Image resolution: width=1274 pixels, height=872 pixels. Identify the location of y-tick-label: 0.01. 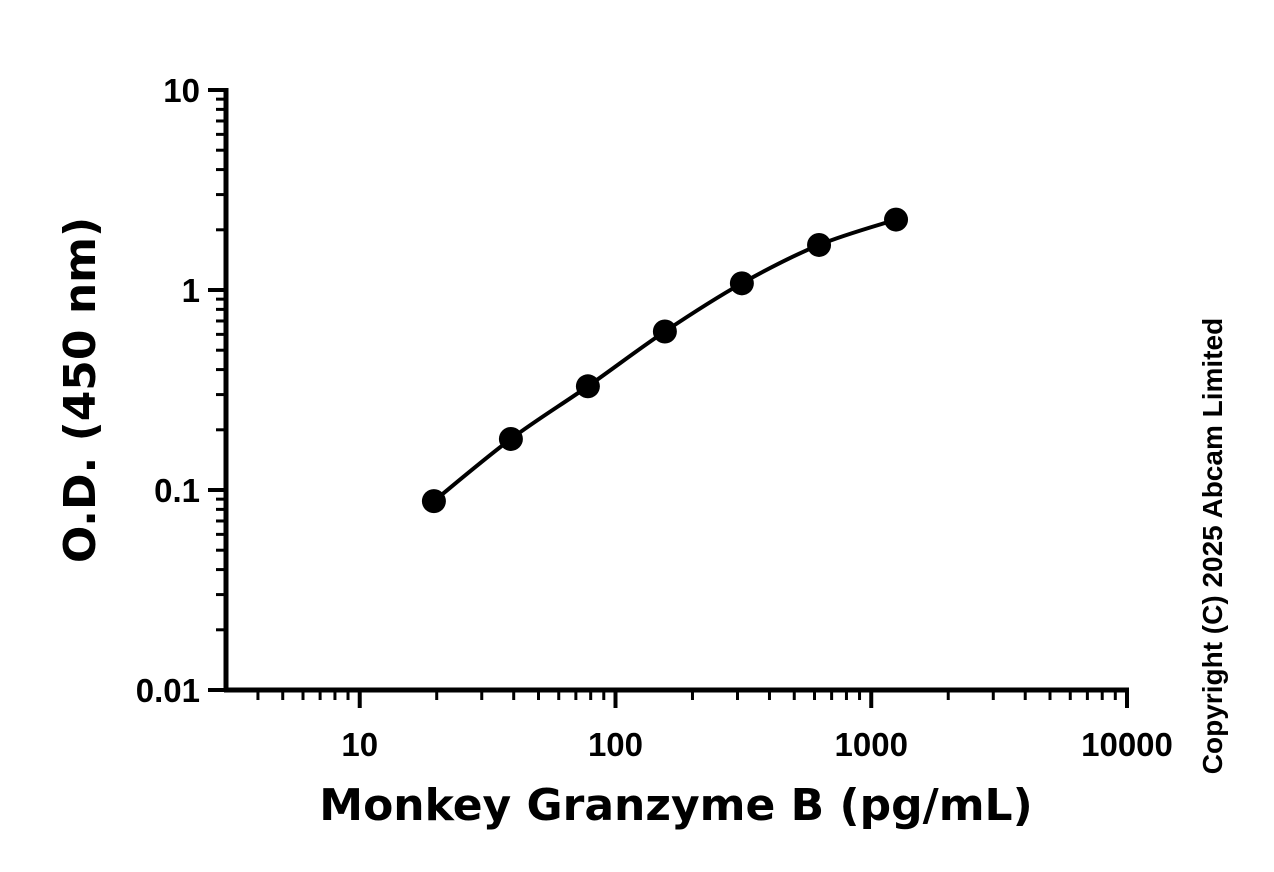
(168, 690).